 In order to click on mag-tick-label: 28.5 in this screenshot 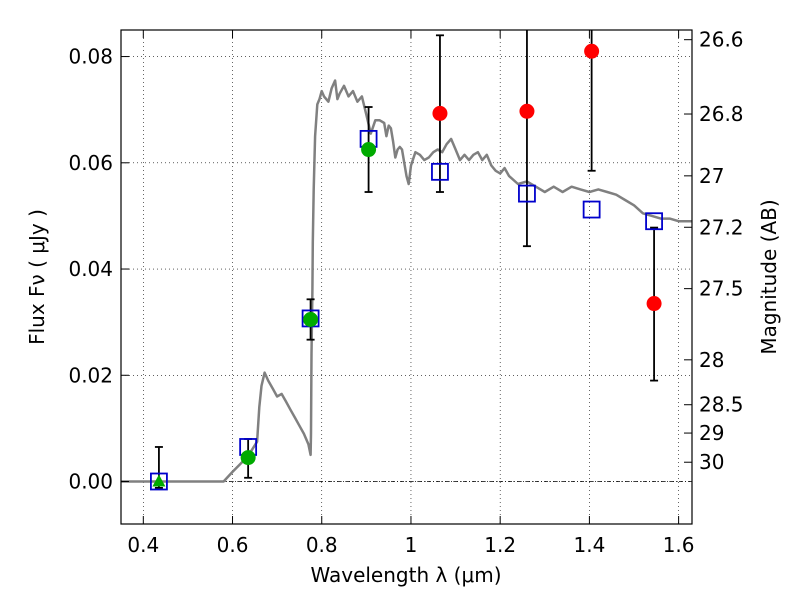, I will do `click(721, 405)`.